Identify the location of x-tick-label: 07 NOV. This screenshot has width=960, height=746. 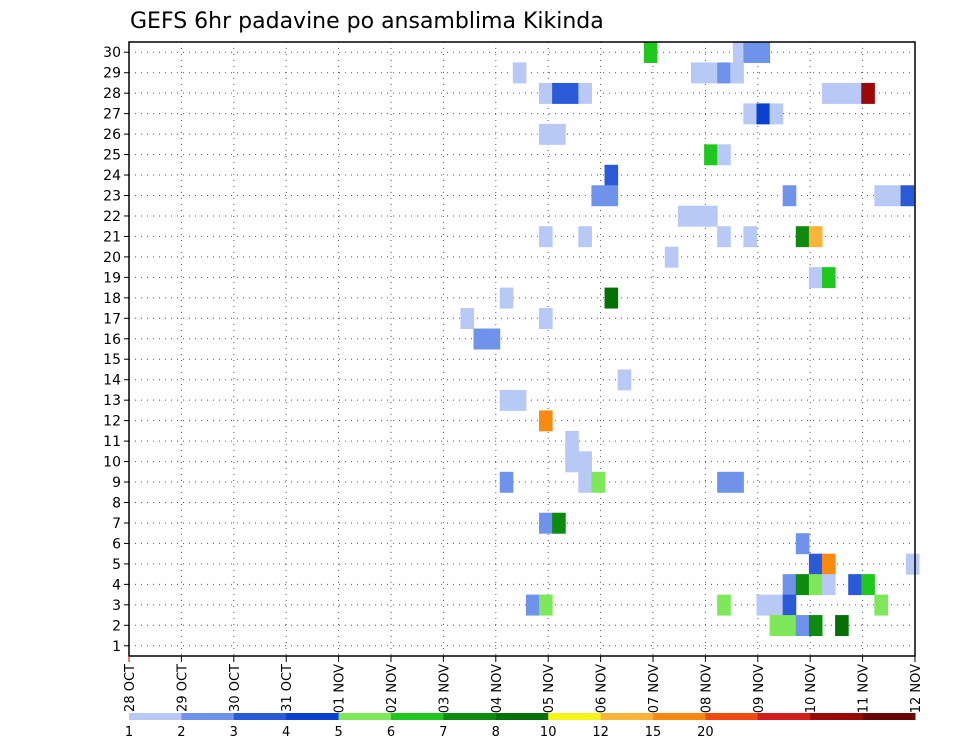
(654, 688).